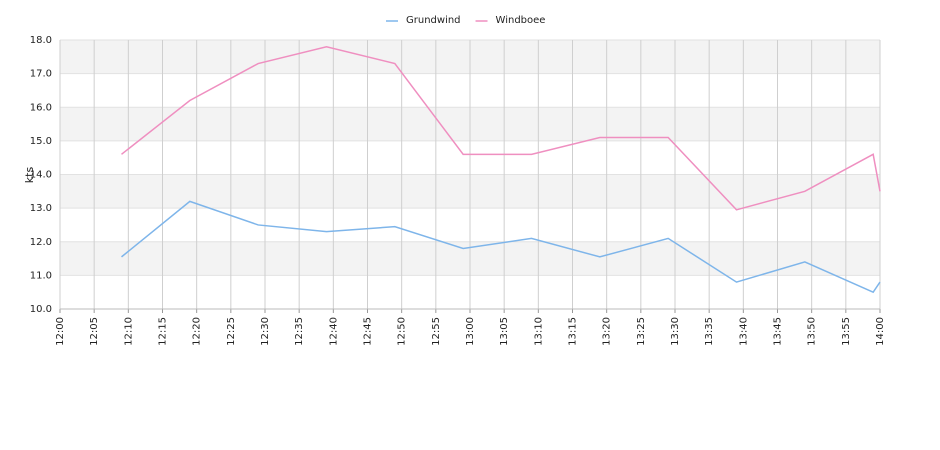  Describe the element at coordinates (41, 141) in the screenshot. I see `y-tick-label: 15.0` at that location.